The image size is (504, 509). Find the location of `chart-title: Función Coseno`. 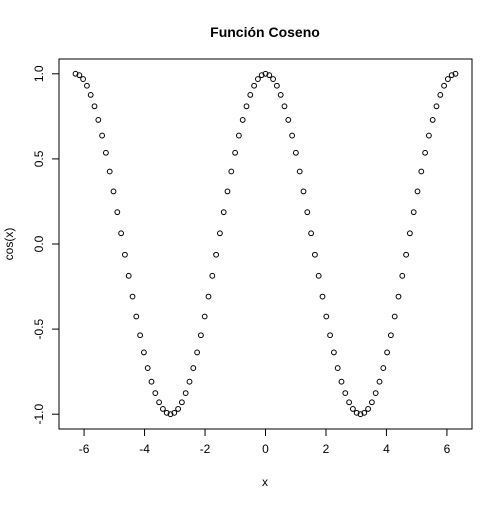

chart-title: Función Coseno is located at coordinates (265, 32).